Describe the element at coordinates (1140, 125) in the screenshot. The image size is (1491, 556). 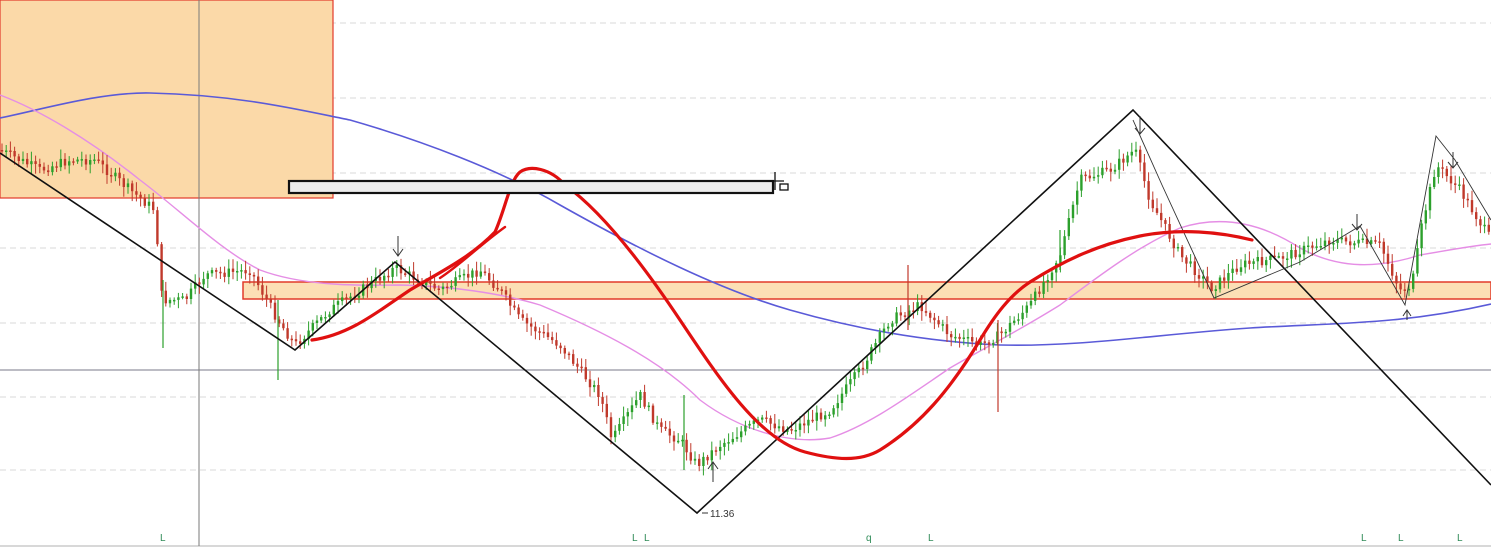
I see `down-arrow-icon` at that location.